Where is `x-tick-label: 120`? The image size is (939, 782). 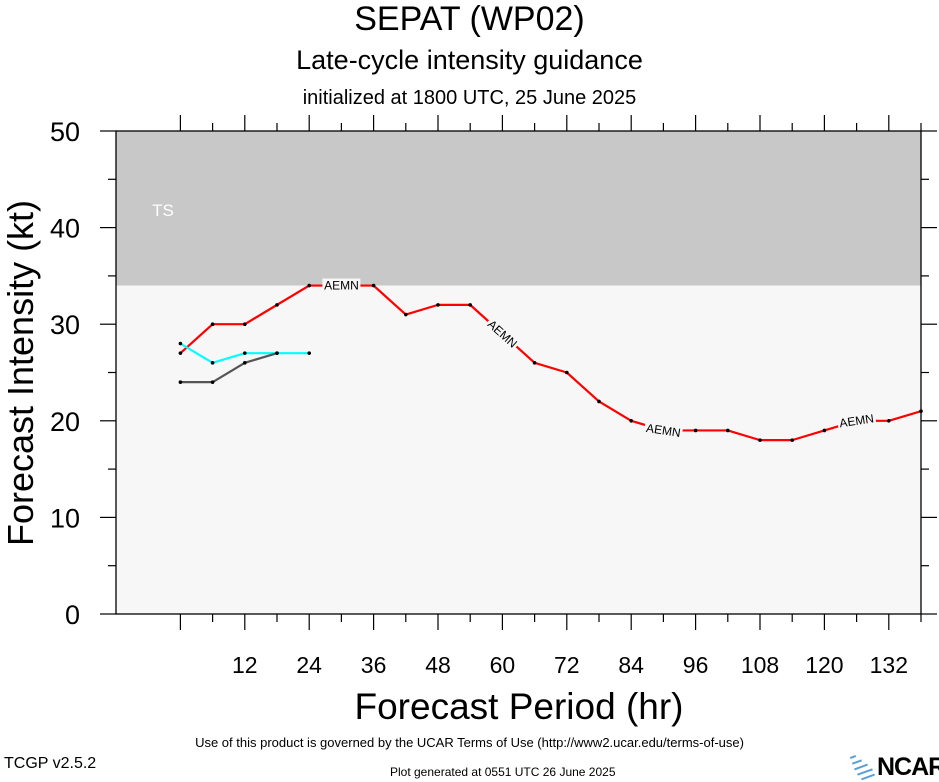 x-tick-label: 120 is located at coordinates (824, 665).